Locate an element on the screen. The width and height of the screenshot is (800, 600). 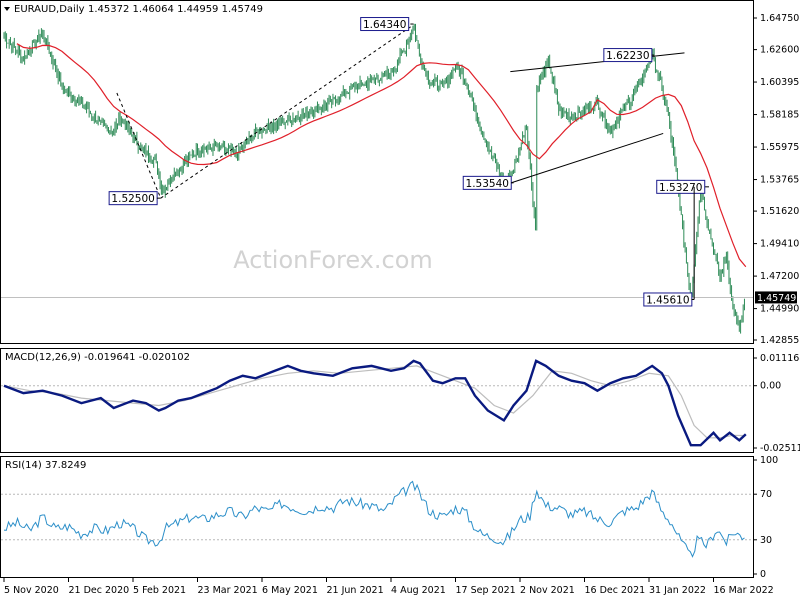
rsi-line is located at coordinates (374, 519).